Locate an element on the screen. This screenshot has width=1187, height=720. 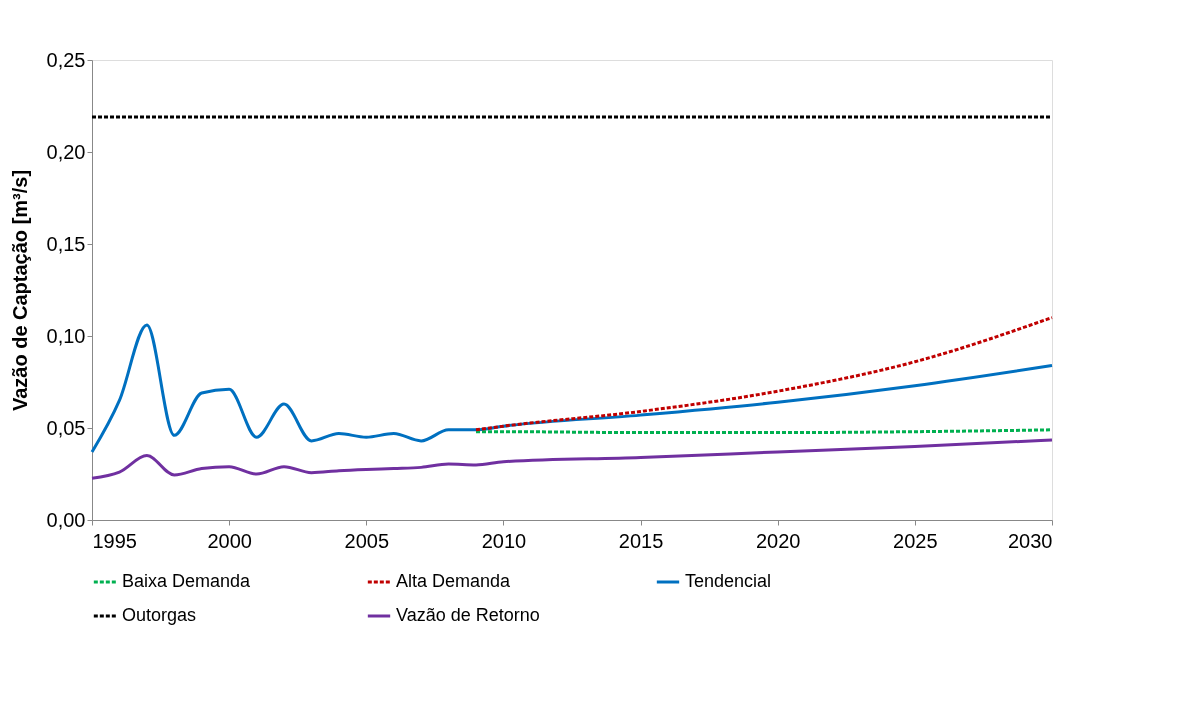
legend-label: Outorgas is located at coordinates (159, 615).